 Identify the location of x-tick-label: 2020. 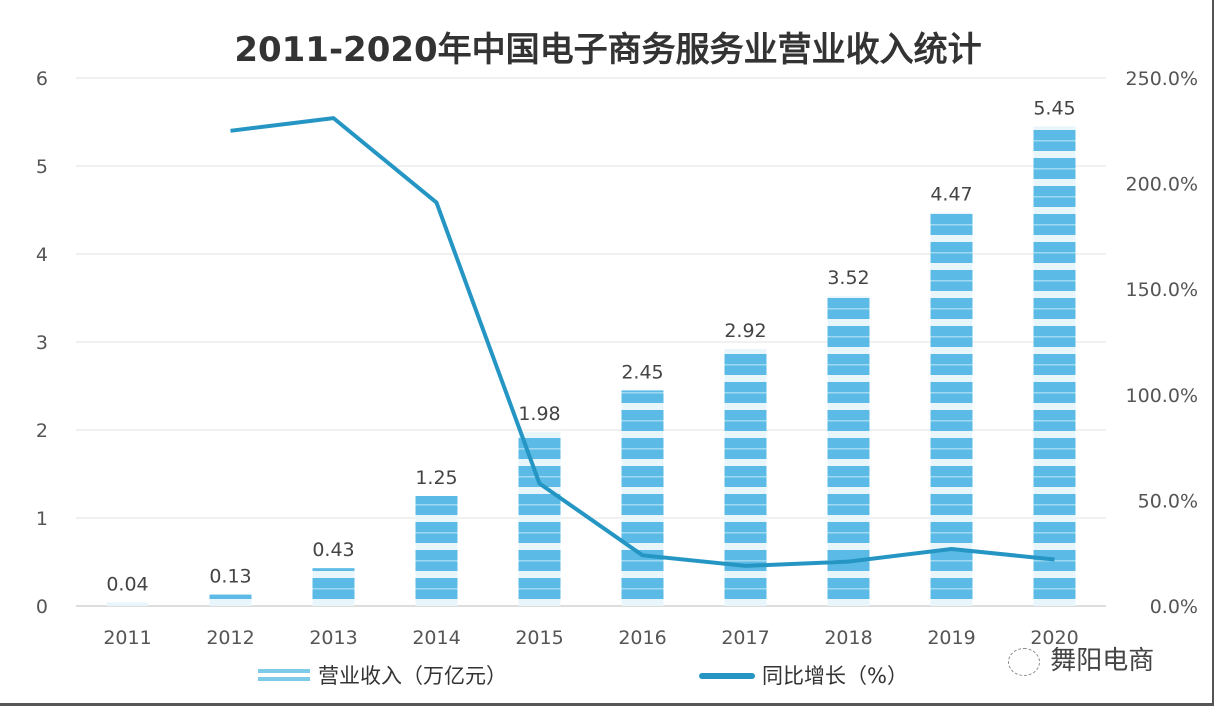
(1054, 638).